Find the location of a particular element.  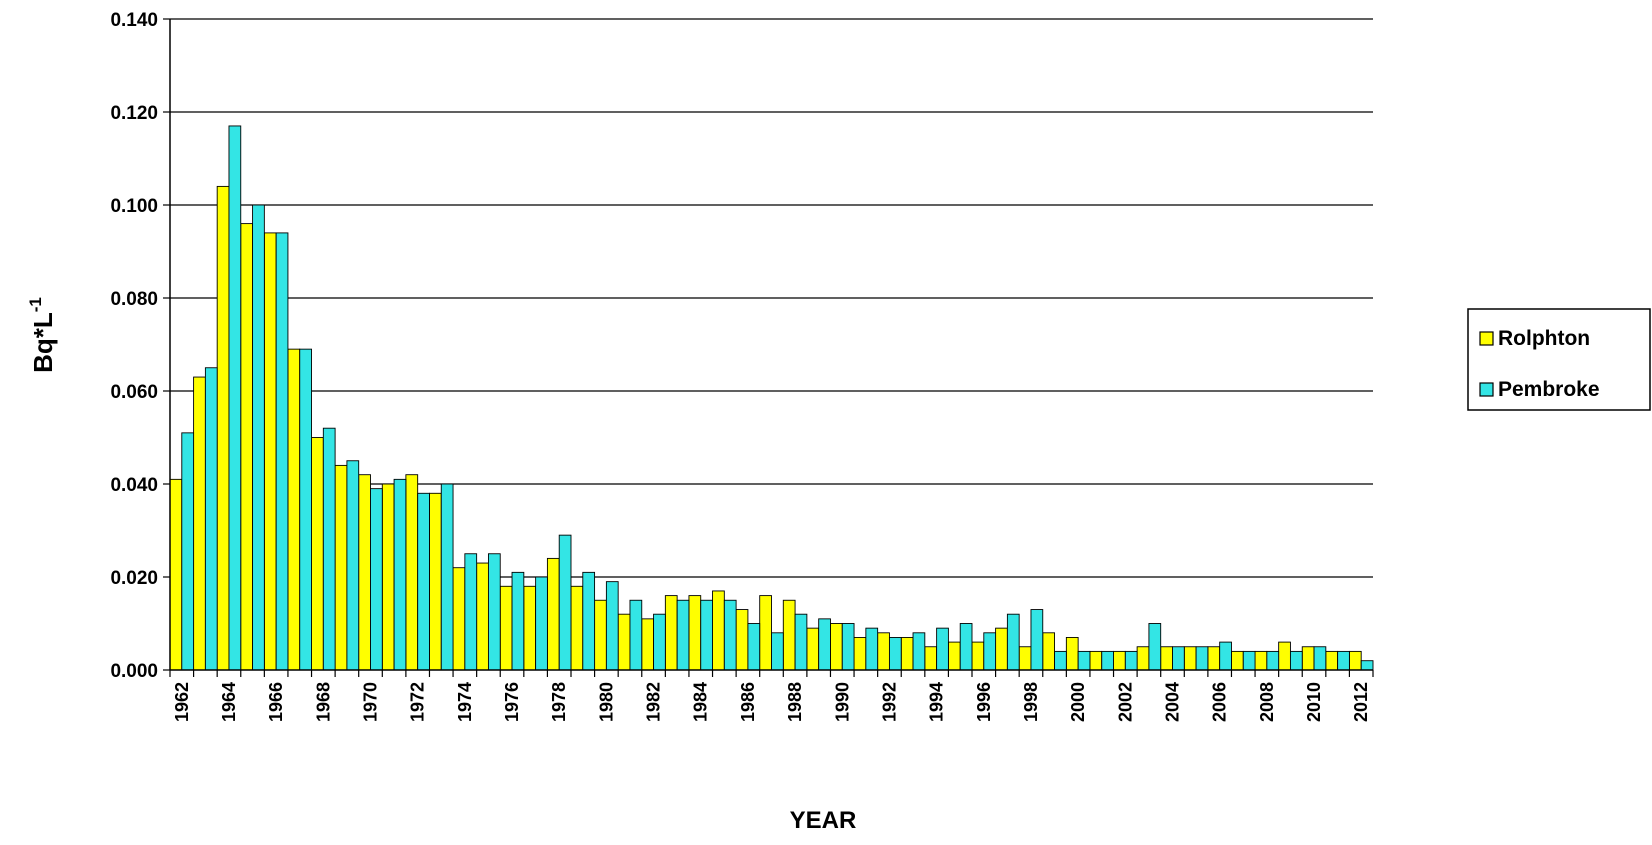

x-tick-label: 2012 is located at coordinates (1361, 702).